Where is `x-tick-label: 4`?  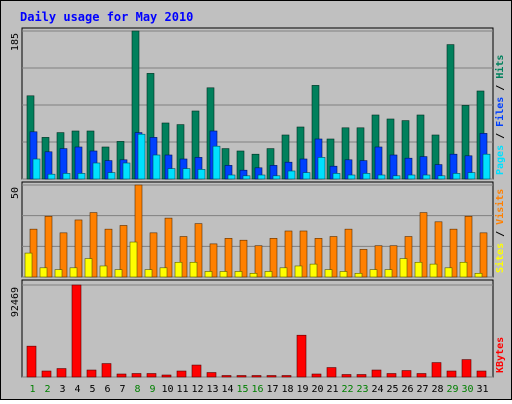 x-tick-label: 4 is located at coordinates (77, 389).